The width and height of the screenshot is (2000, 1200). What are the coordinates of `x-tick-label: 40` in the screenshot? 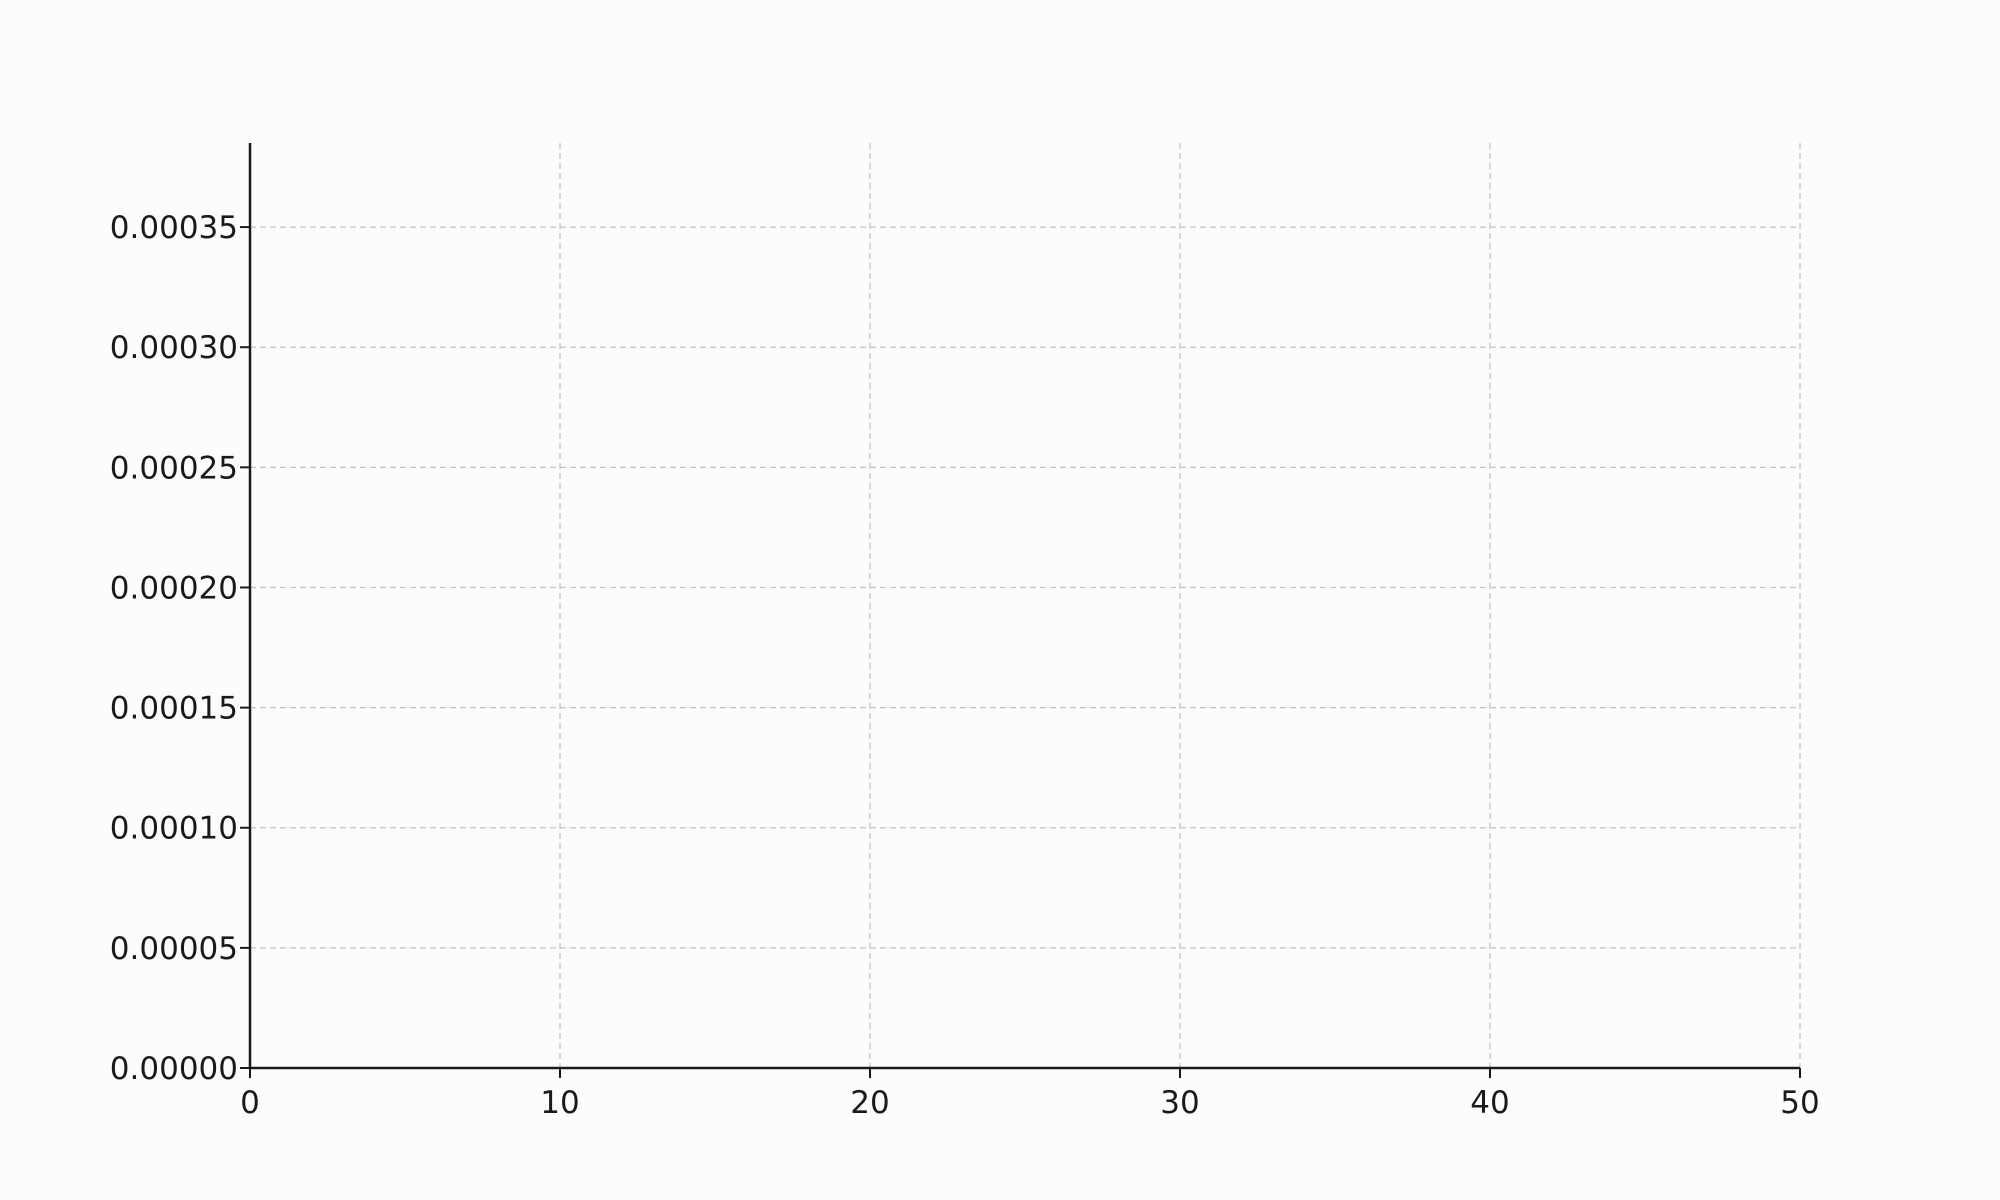 It's located at (1489, 1103).